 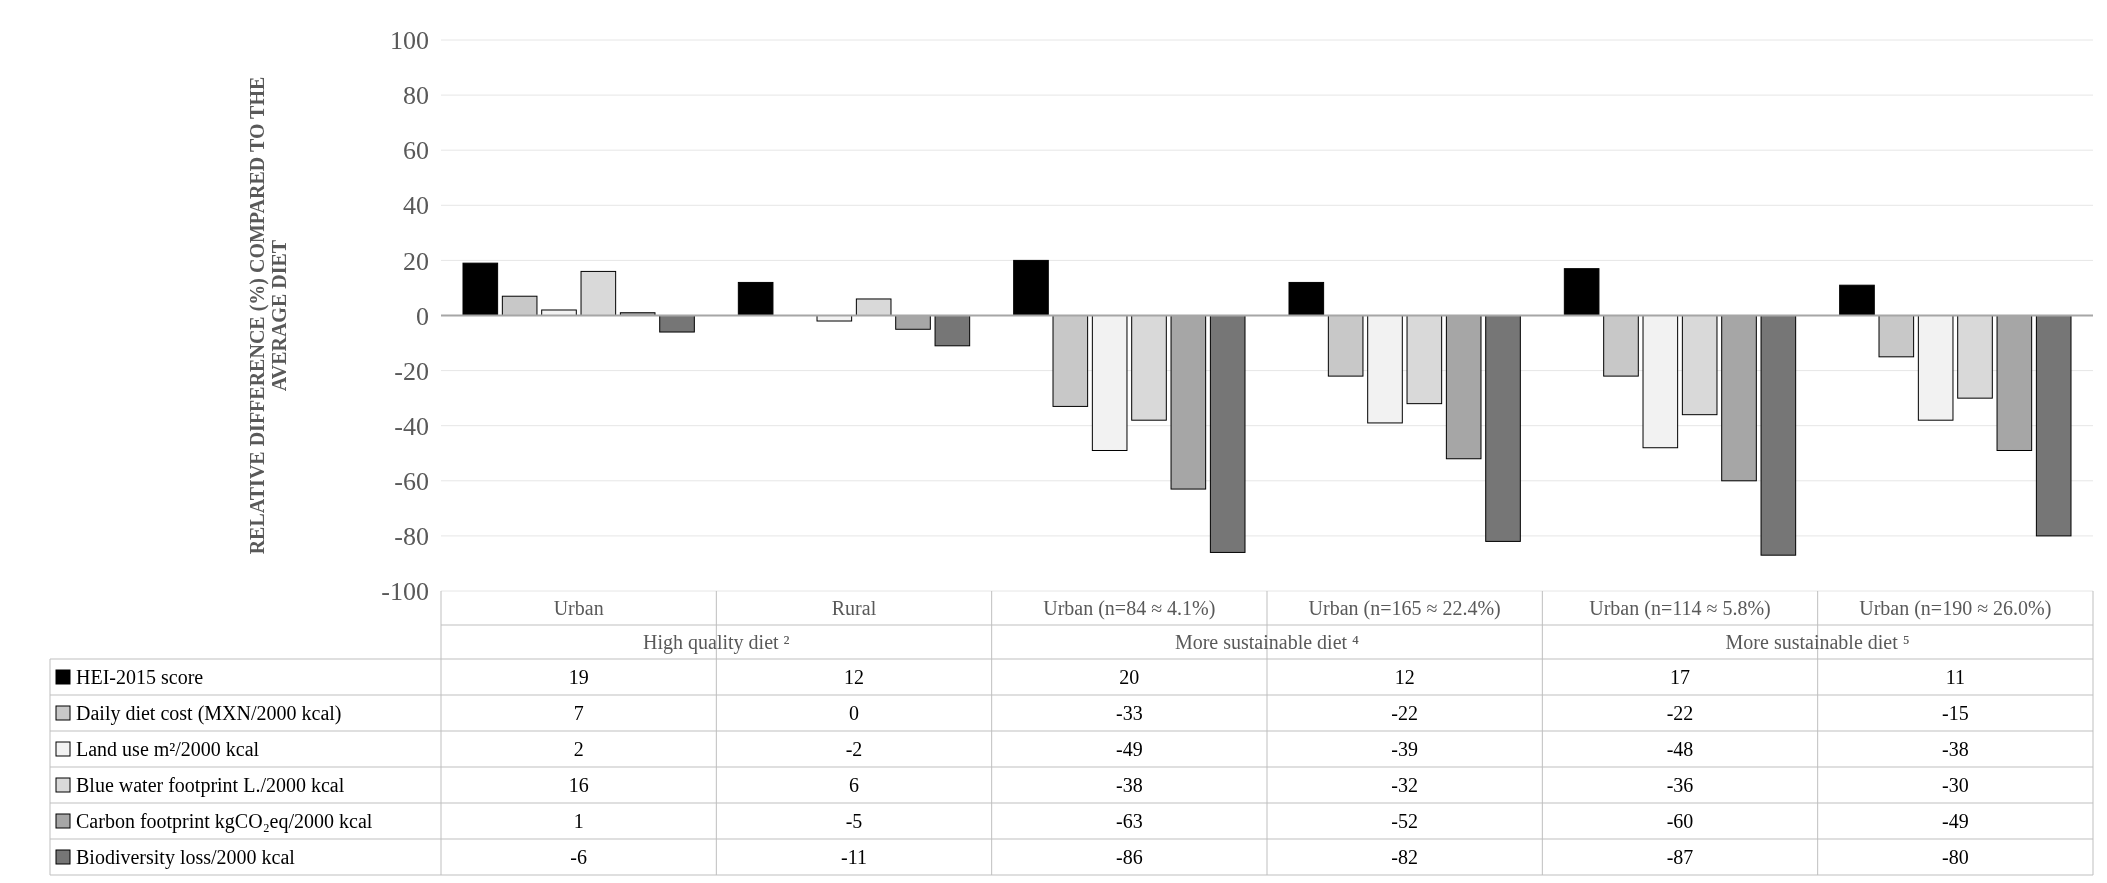 I want to click on data-label: -32, so click(x=1404, y=785).